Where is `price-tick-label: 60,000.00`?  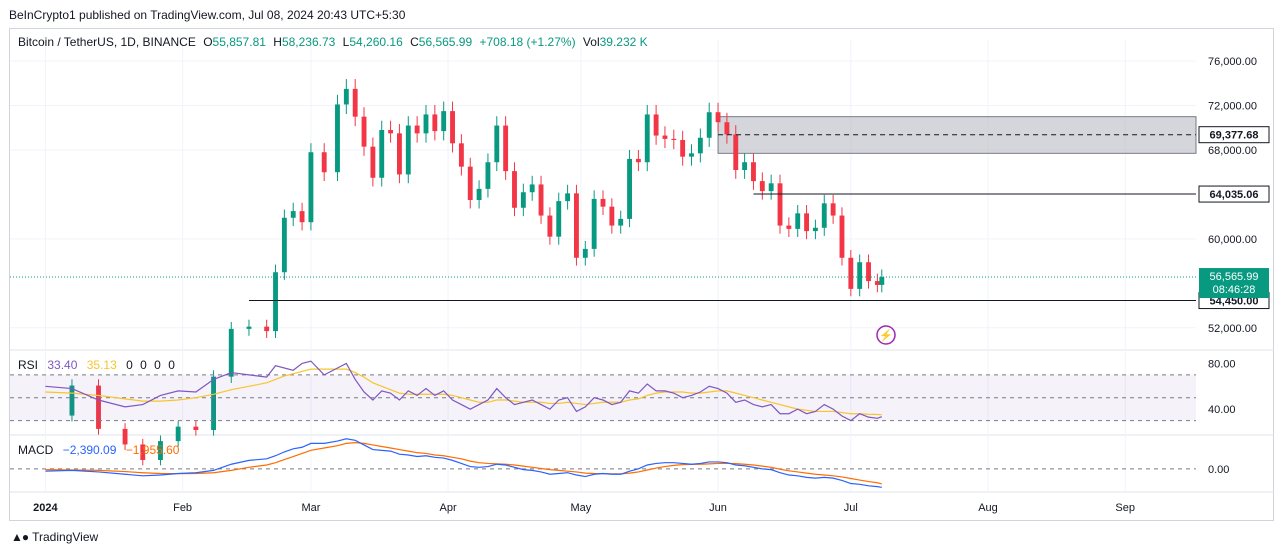 price-tick-label: 60,000.00 is located at coordinates (1232, 240).